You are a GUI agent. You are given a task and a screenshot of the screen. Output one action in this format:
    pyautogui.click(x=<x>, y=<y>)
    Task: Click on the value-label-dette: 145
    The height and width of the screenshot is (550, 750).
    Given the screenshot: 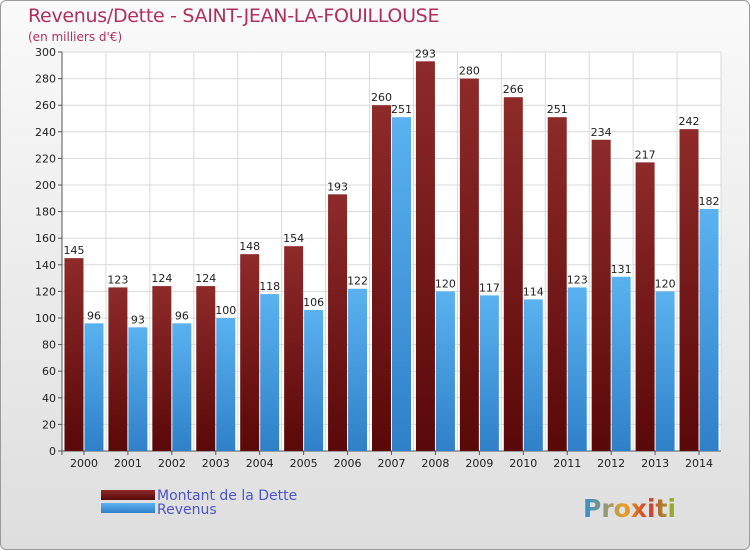 What is the action you would take?
    pyautogui.click(x=73, y=250)
    